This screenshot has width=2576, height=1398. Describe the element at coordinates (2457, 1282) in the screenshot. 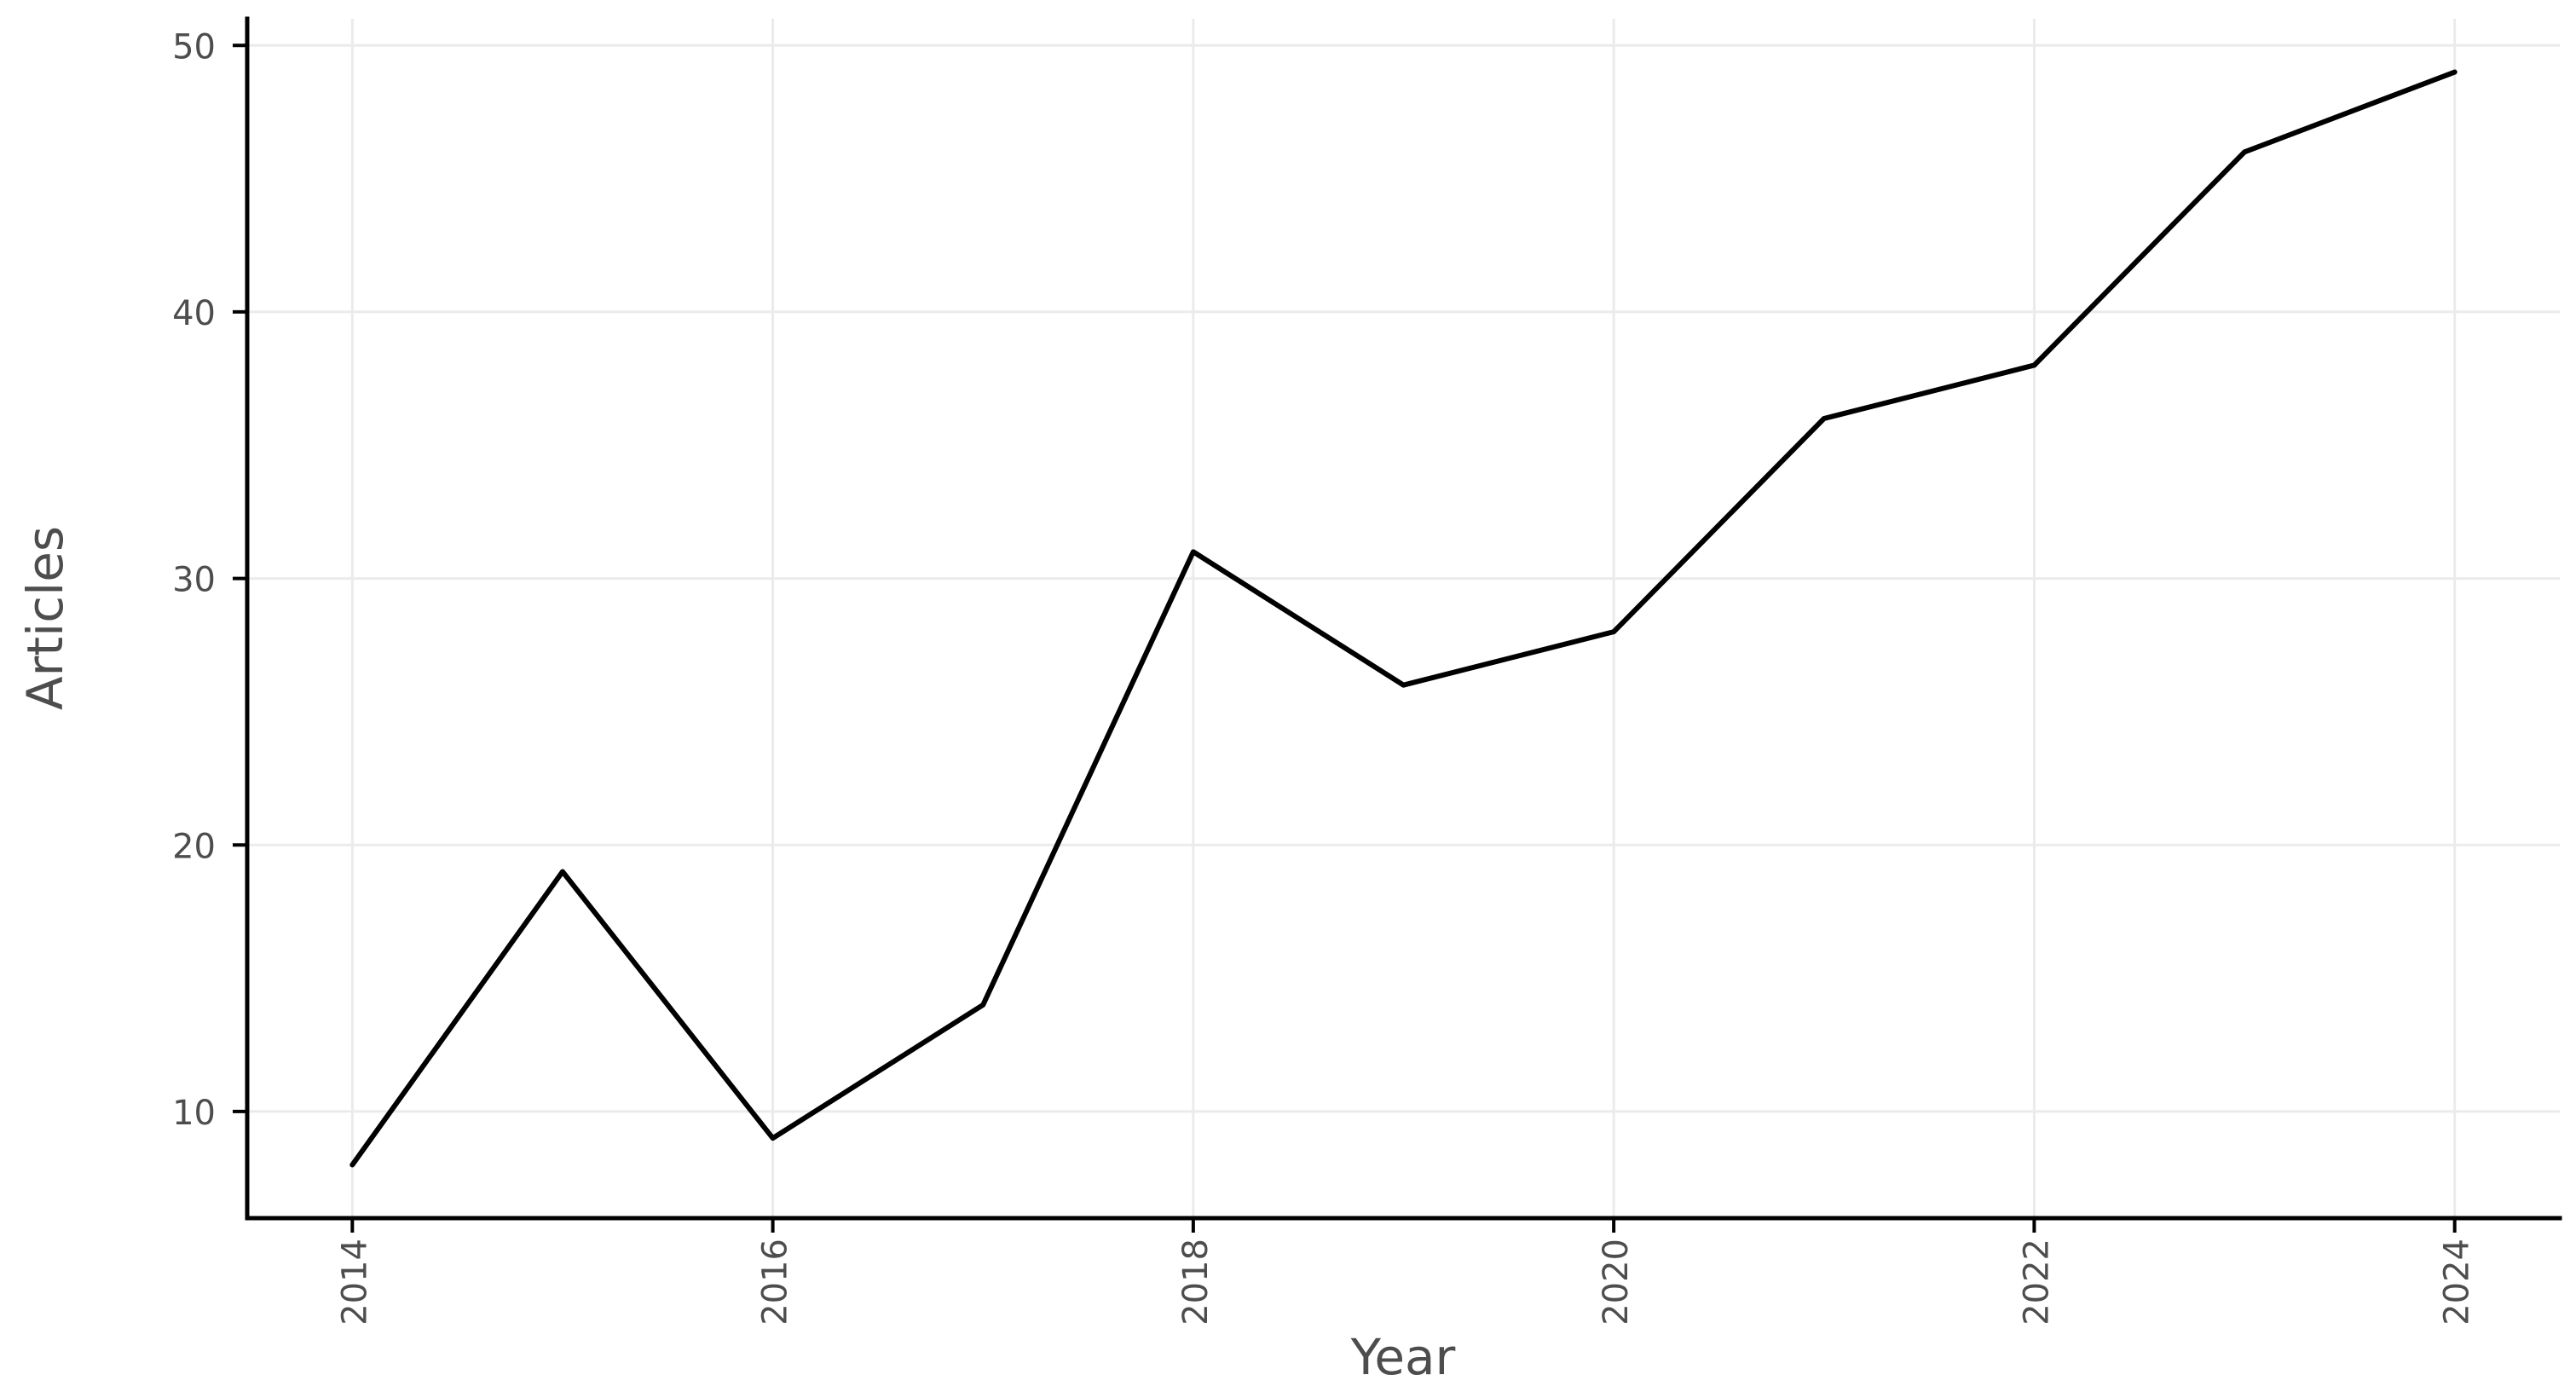

I see `x-tick-label-2024: 2024` at that location.